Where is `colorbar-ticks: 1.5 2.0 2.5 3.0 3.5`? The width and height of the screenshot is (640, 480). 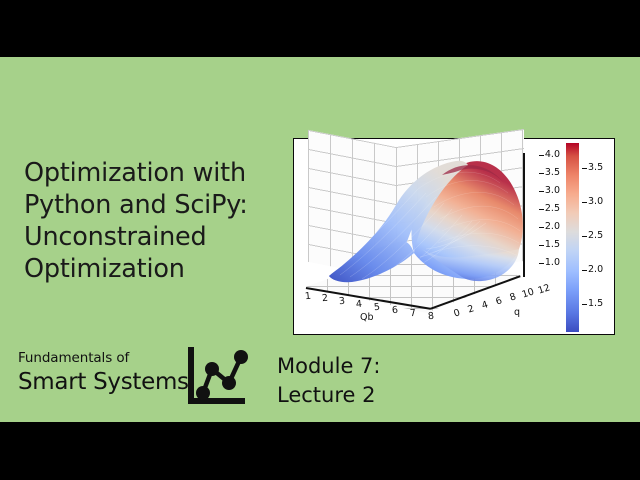 colorbar-ticks: 1.5 2.0 2.5 3.0 3.5 is located at coordinates (597, 237).